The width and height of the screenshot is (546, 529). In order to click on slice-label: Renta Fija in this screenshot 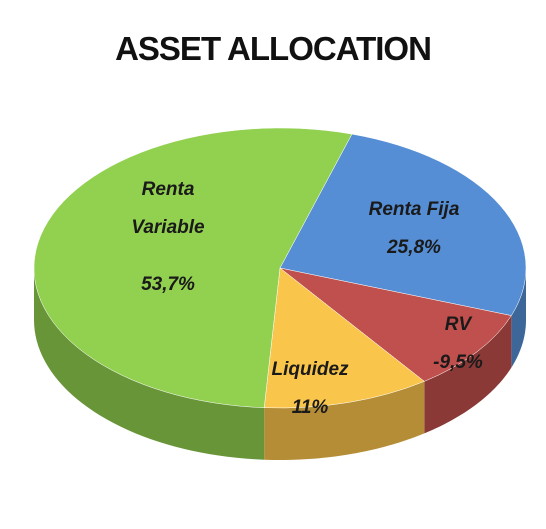, I will do `click(414, 209)`.